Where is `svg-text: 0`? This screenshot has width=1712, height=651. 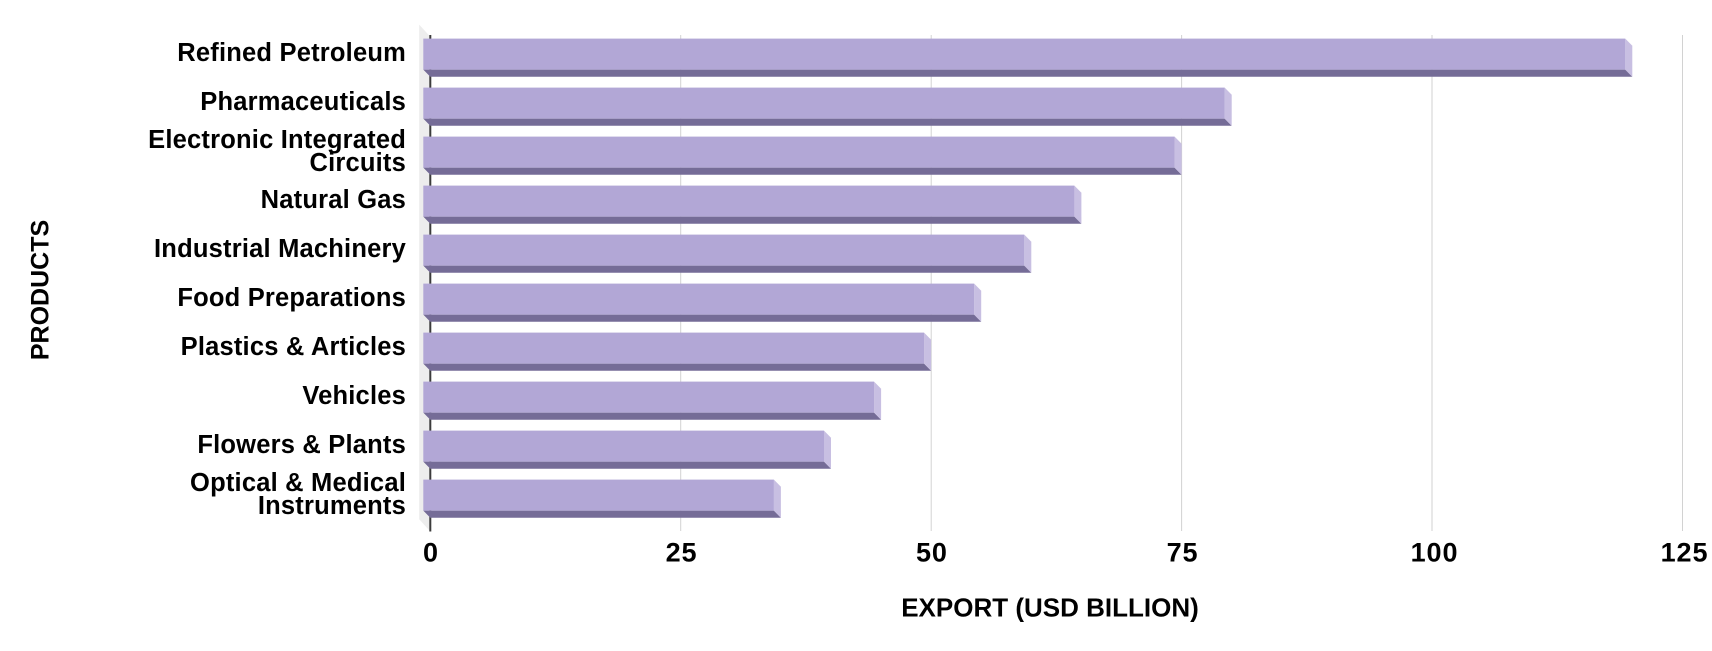 svg-text: 0 is located at coordinates (431, 553).